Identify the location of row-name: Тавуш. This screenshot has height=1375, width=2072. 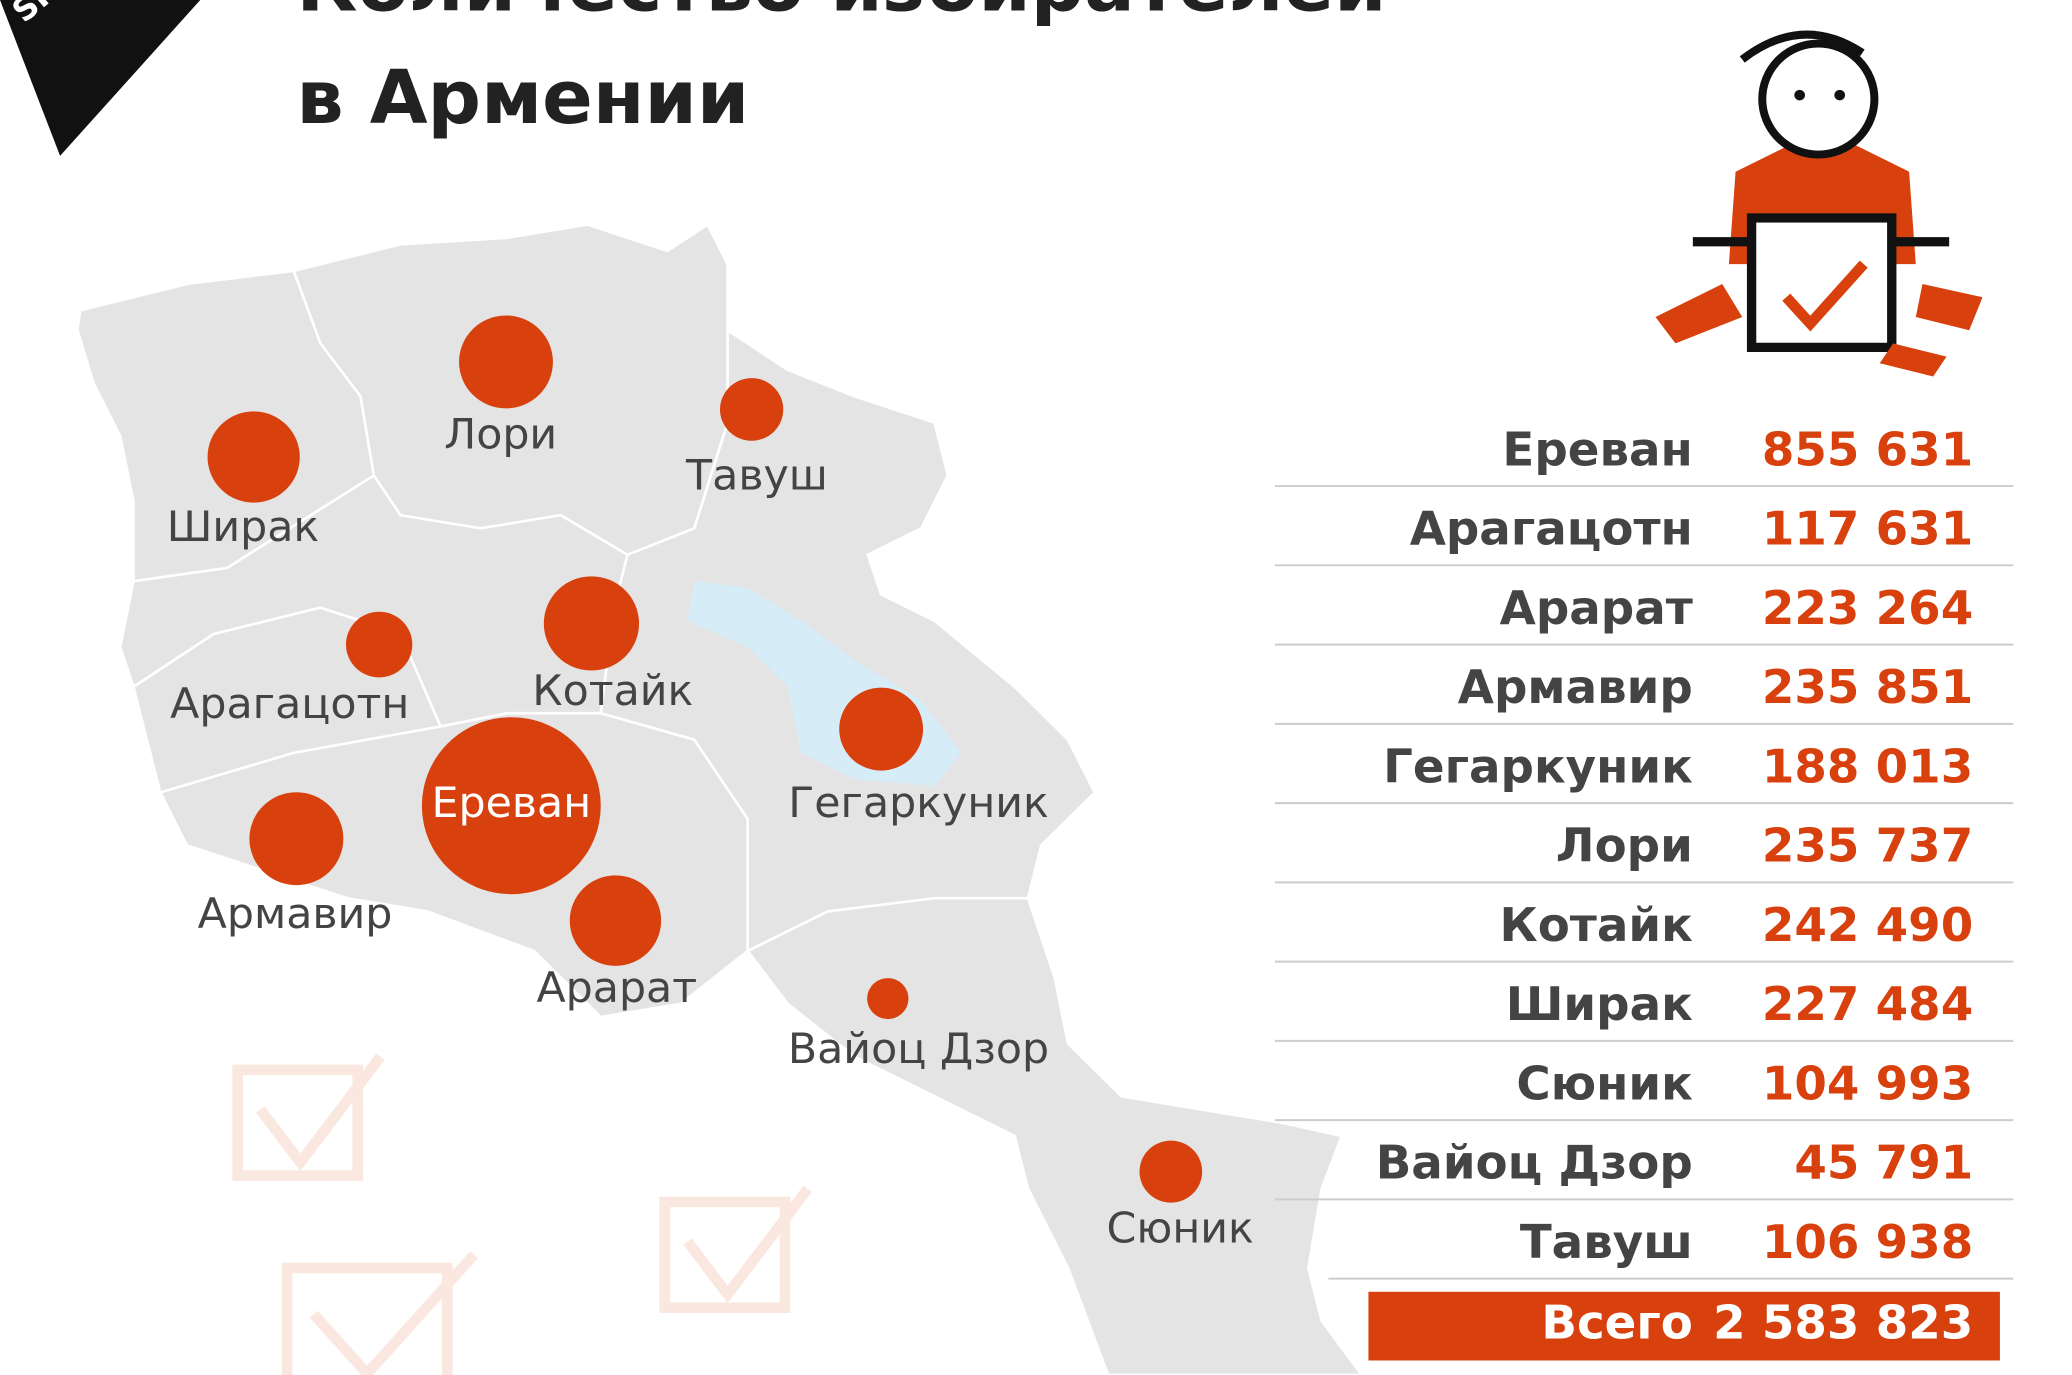
(1606, 1242).